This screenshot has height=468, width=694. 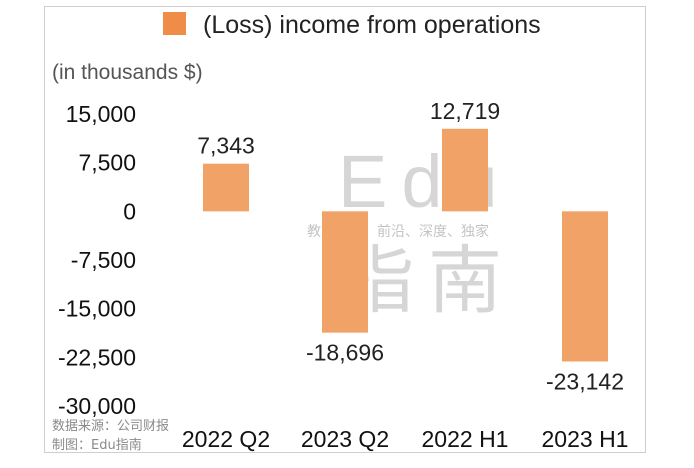 I want to click on y-tick-label: -22,500, so click(x=97, y=357).